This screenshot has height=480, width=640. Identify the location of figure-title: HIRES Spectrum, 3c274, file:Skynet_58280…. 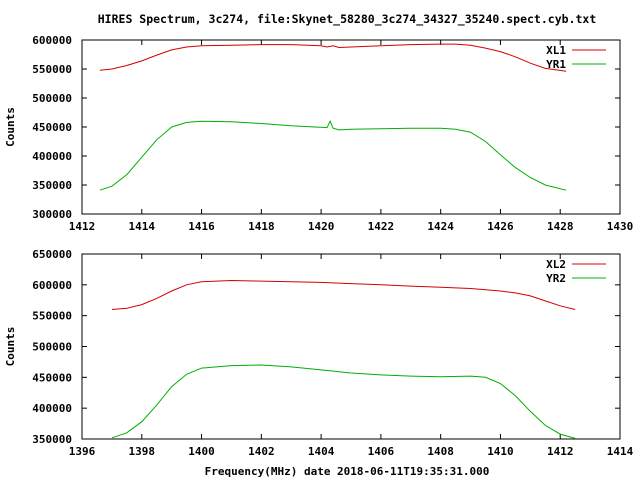
(347, 19).